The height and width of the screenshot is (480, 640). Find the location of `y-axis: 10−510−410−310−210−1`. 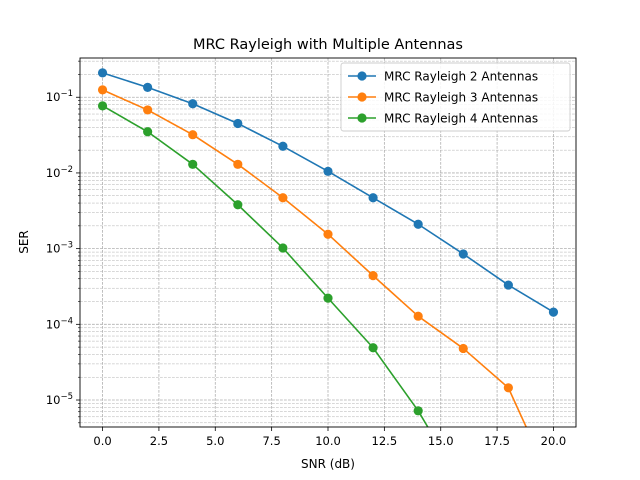

y-axis: 10−510−410−310−210−1 is located at coordinates (63, 242).